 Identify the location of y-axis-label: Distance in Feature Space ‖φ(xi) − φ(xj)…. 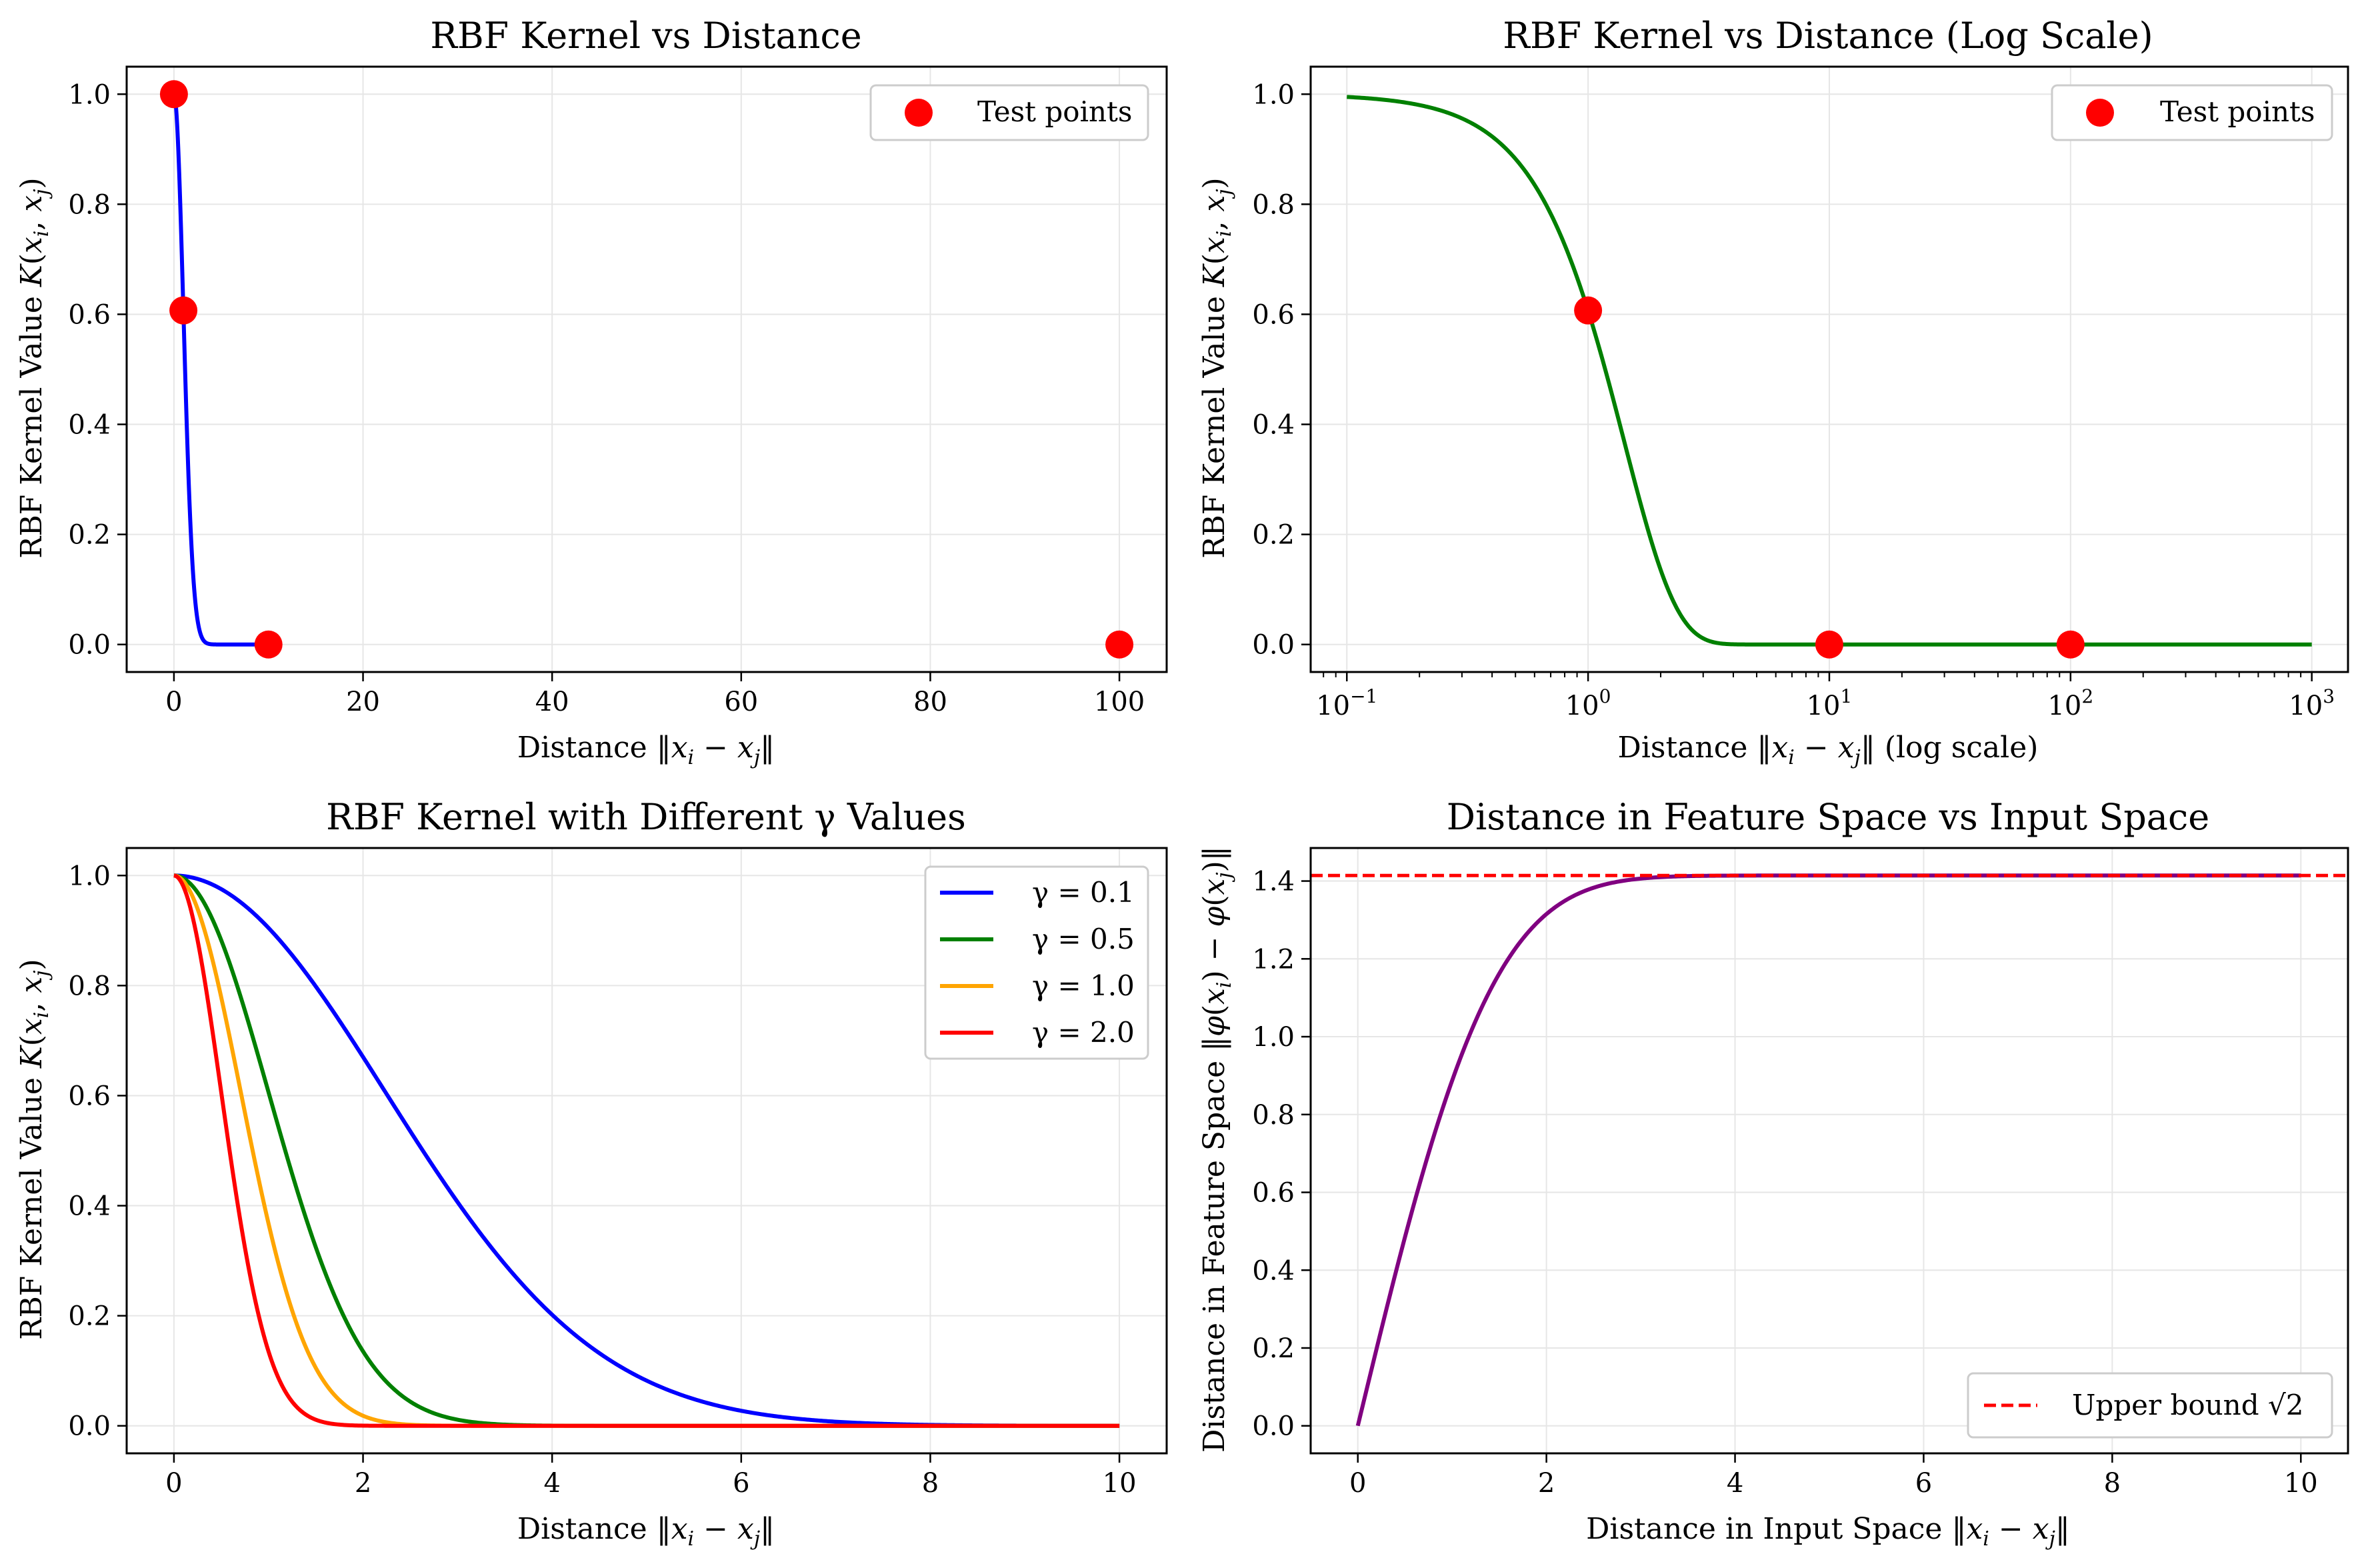
(1216, 1149).